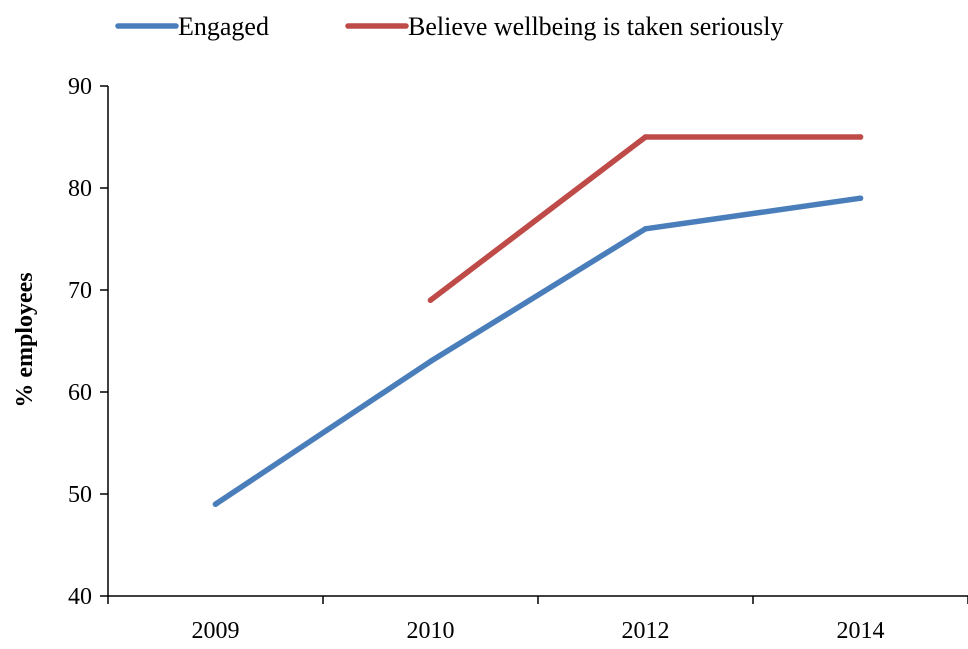  Describe the element at coordinates (861, 631) in the screenshot. I see `x-tick-label: 2014` at that location.